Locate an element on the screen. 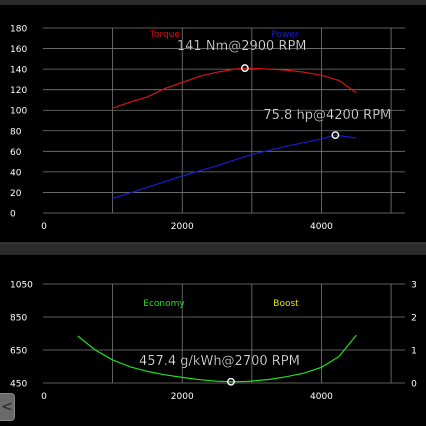 The image size is (426, 426). series-line-economy is located at coordinates (217, 358).